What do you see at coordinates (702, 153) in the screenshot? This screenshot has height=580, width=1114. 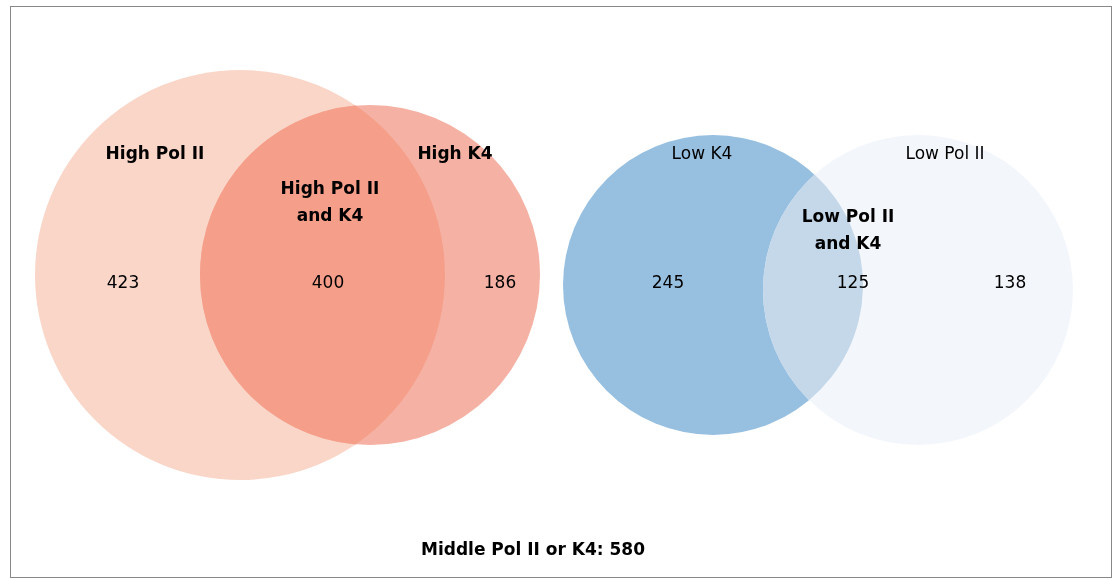 I see `category-label: Low K4` at bounding box center [702, 153].